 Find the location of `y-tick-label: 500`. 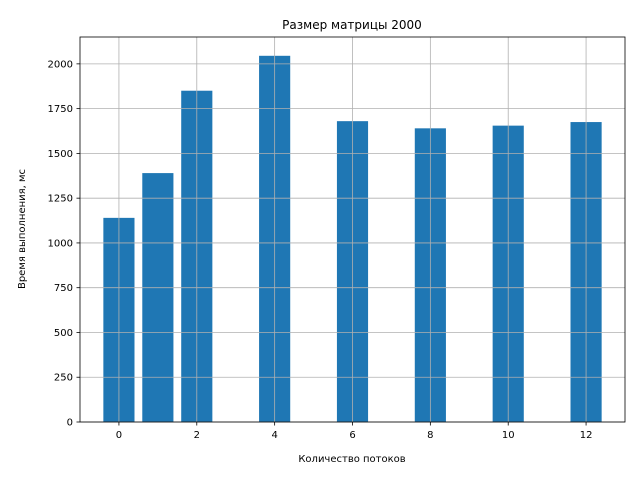

y-tick-label: 500 is located at coordinates (63, 333).